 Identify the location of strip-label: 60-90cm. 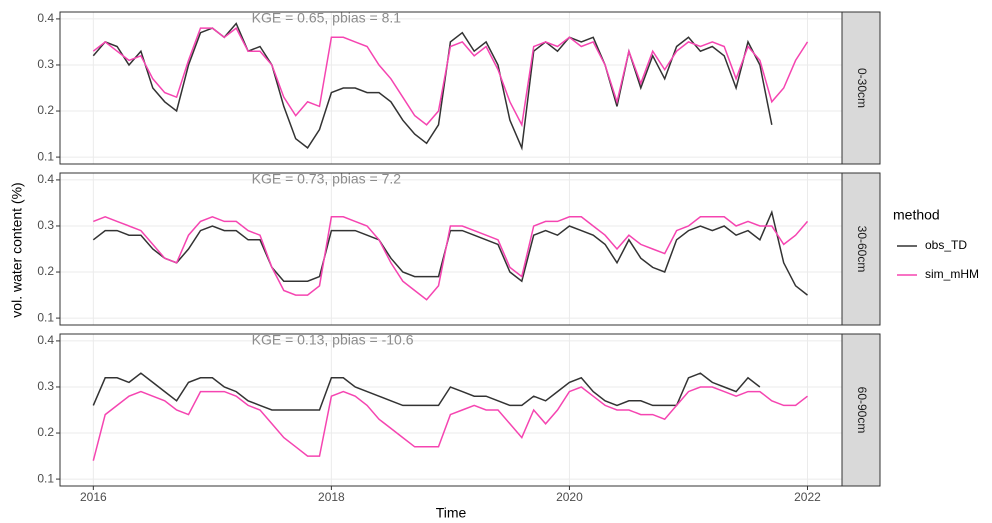
(862, 410).